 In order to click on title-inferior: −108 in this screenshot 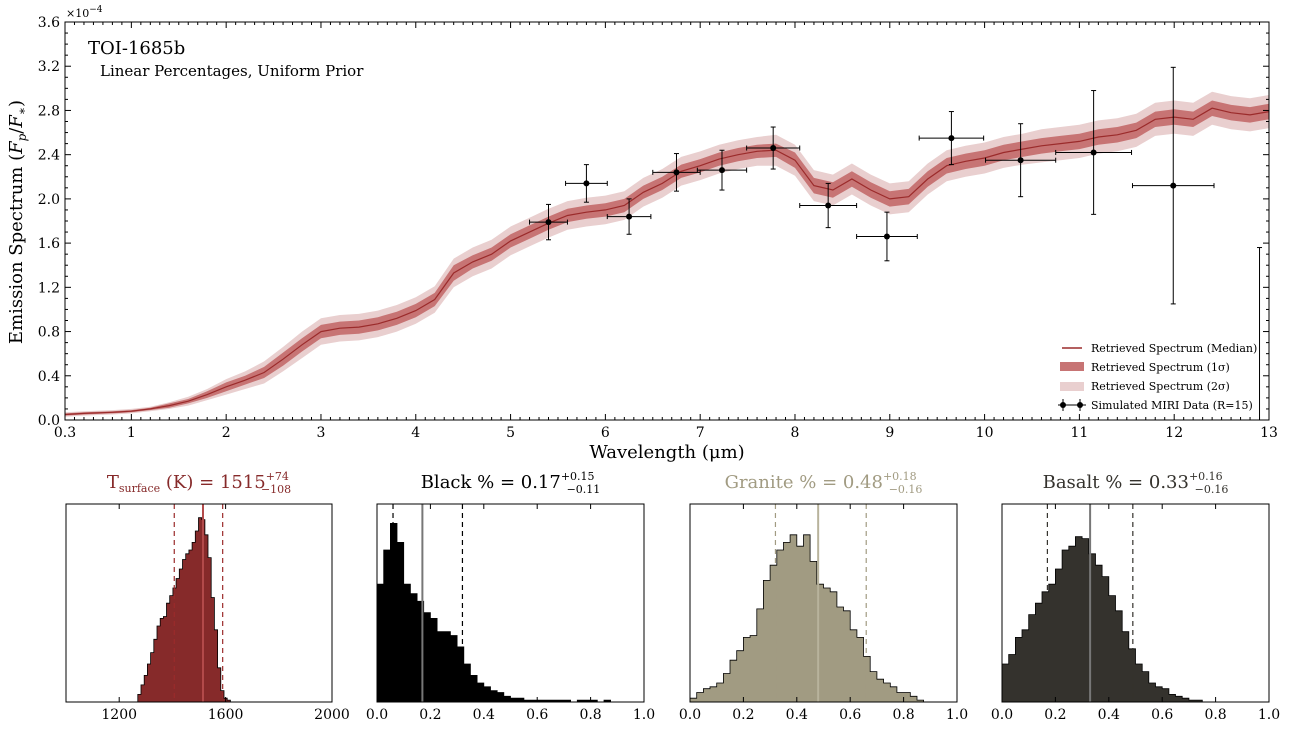, I will do `click(276, 489)`.